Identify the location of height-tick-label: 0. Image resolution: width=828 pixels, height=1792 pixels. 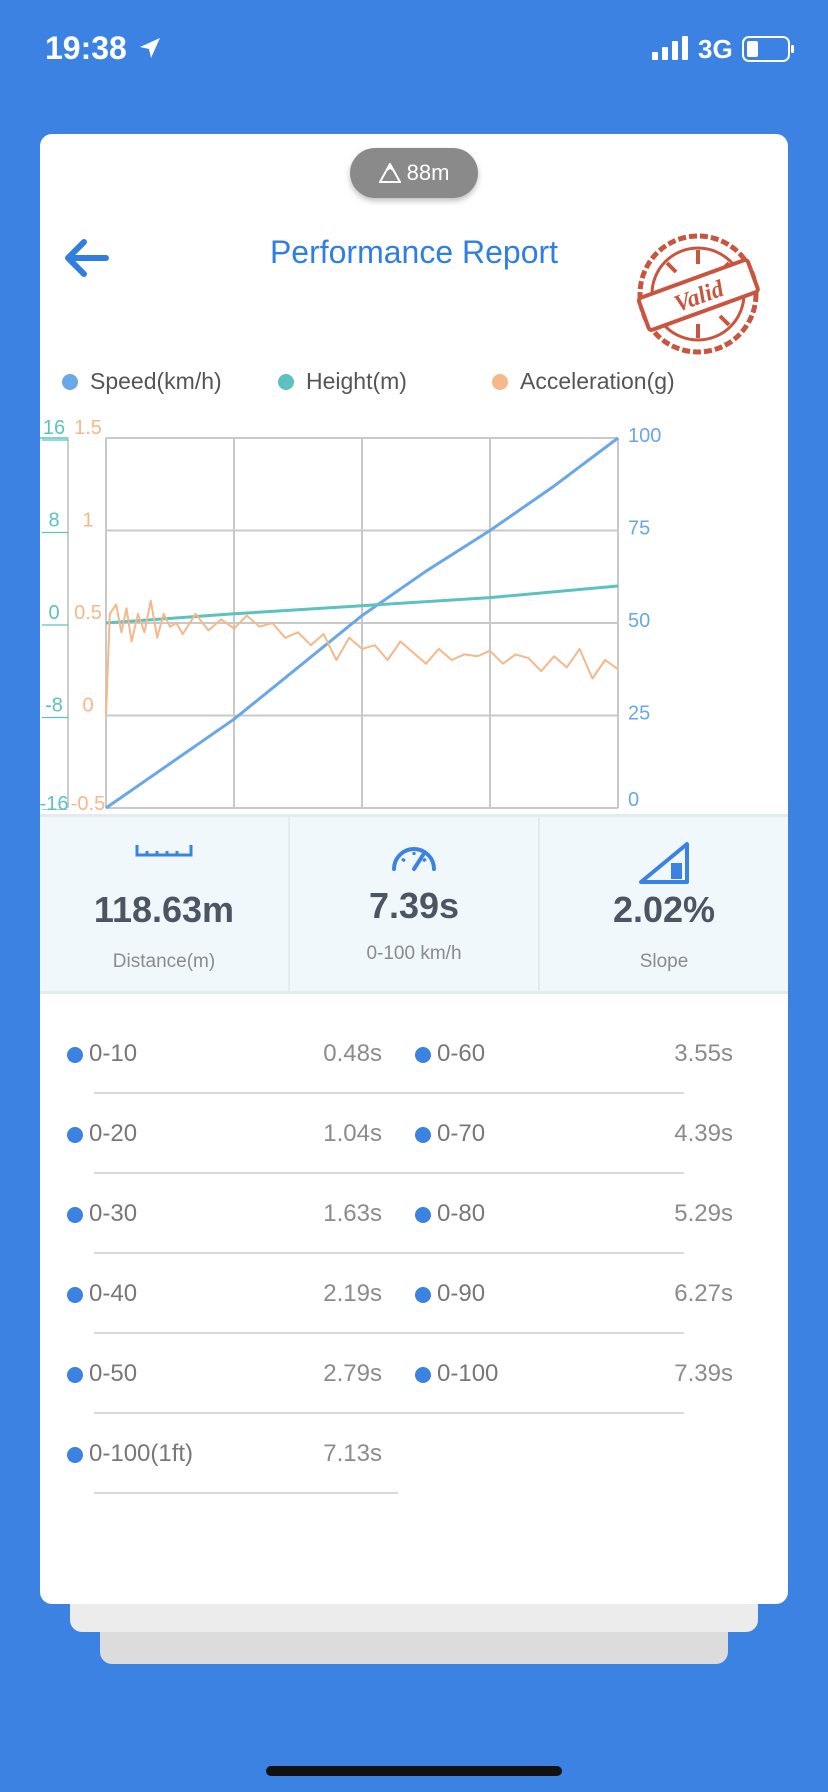
(53, 613).